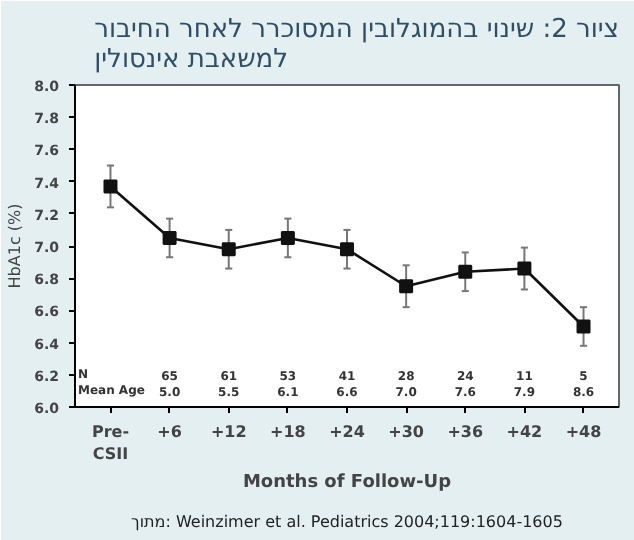 The width and height of the screenshot is (634, 540). I want to click on x-tick-label: +6, so click(170, 432).